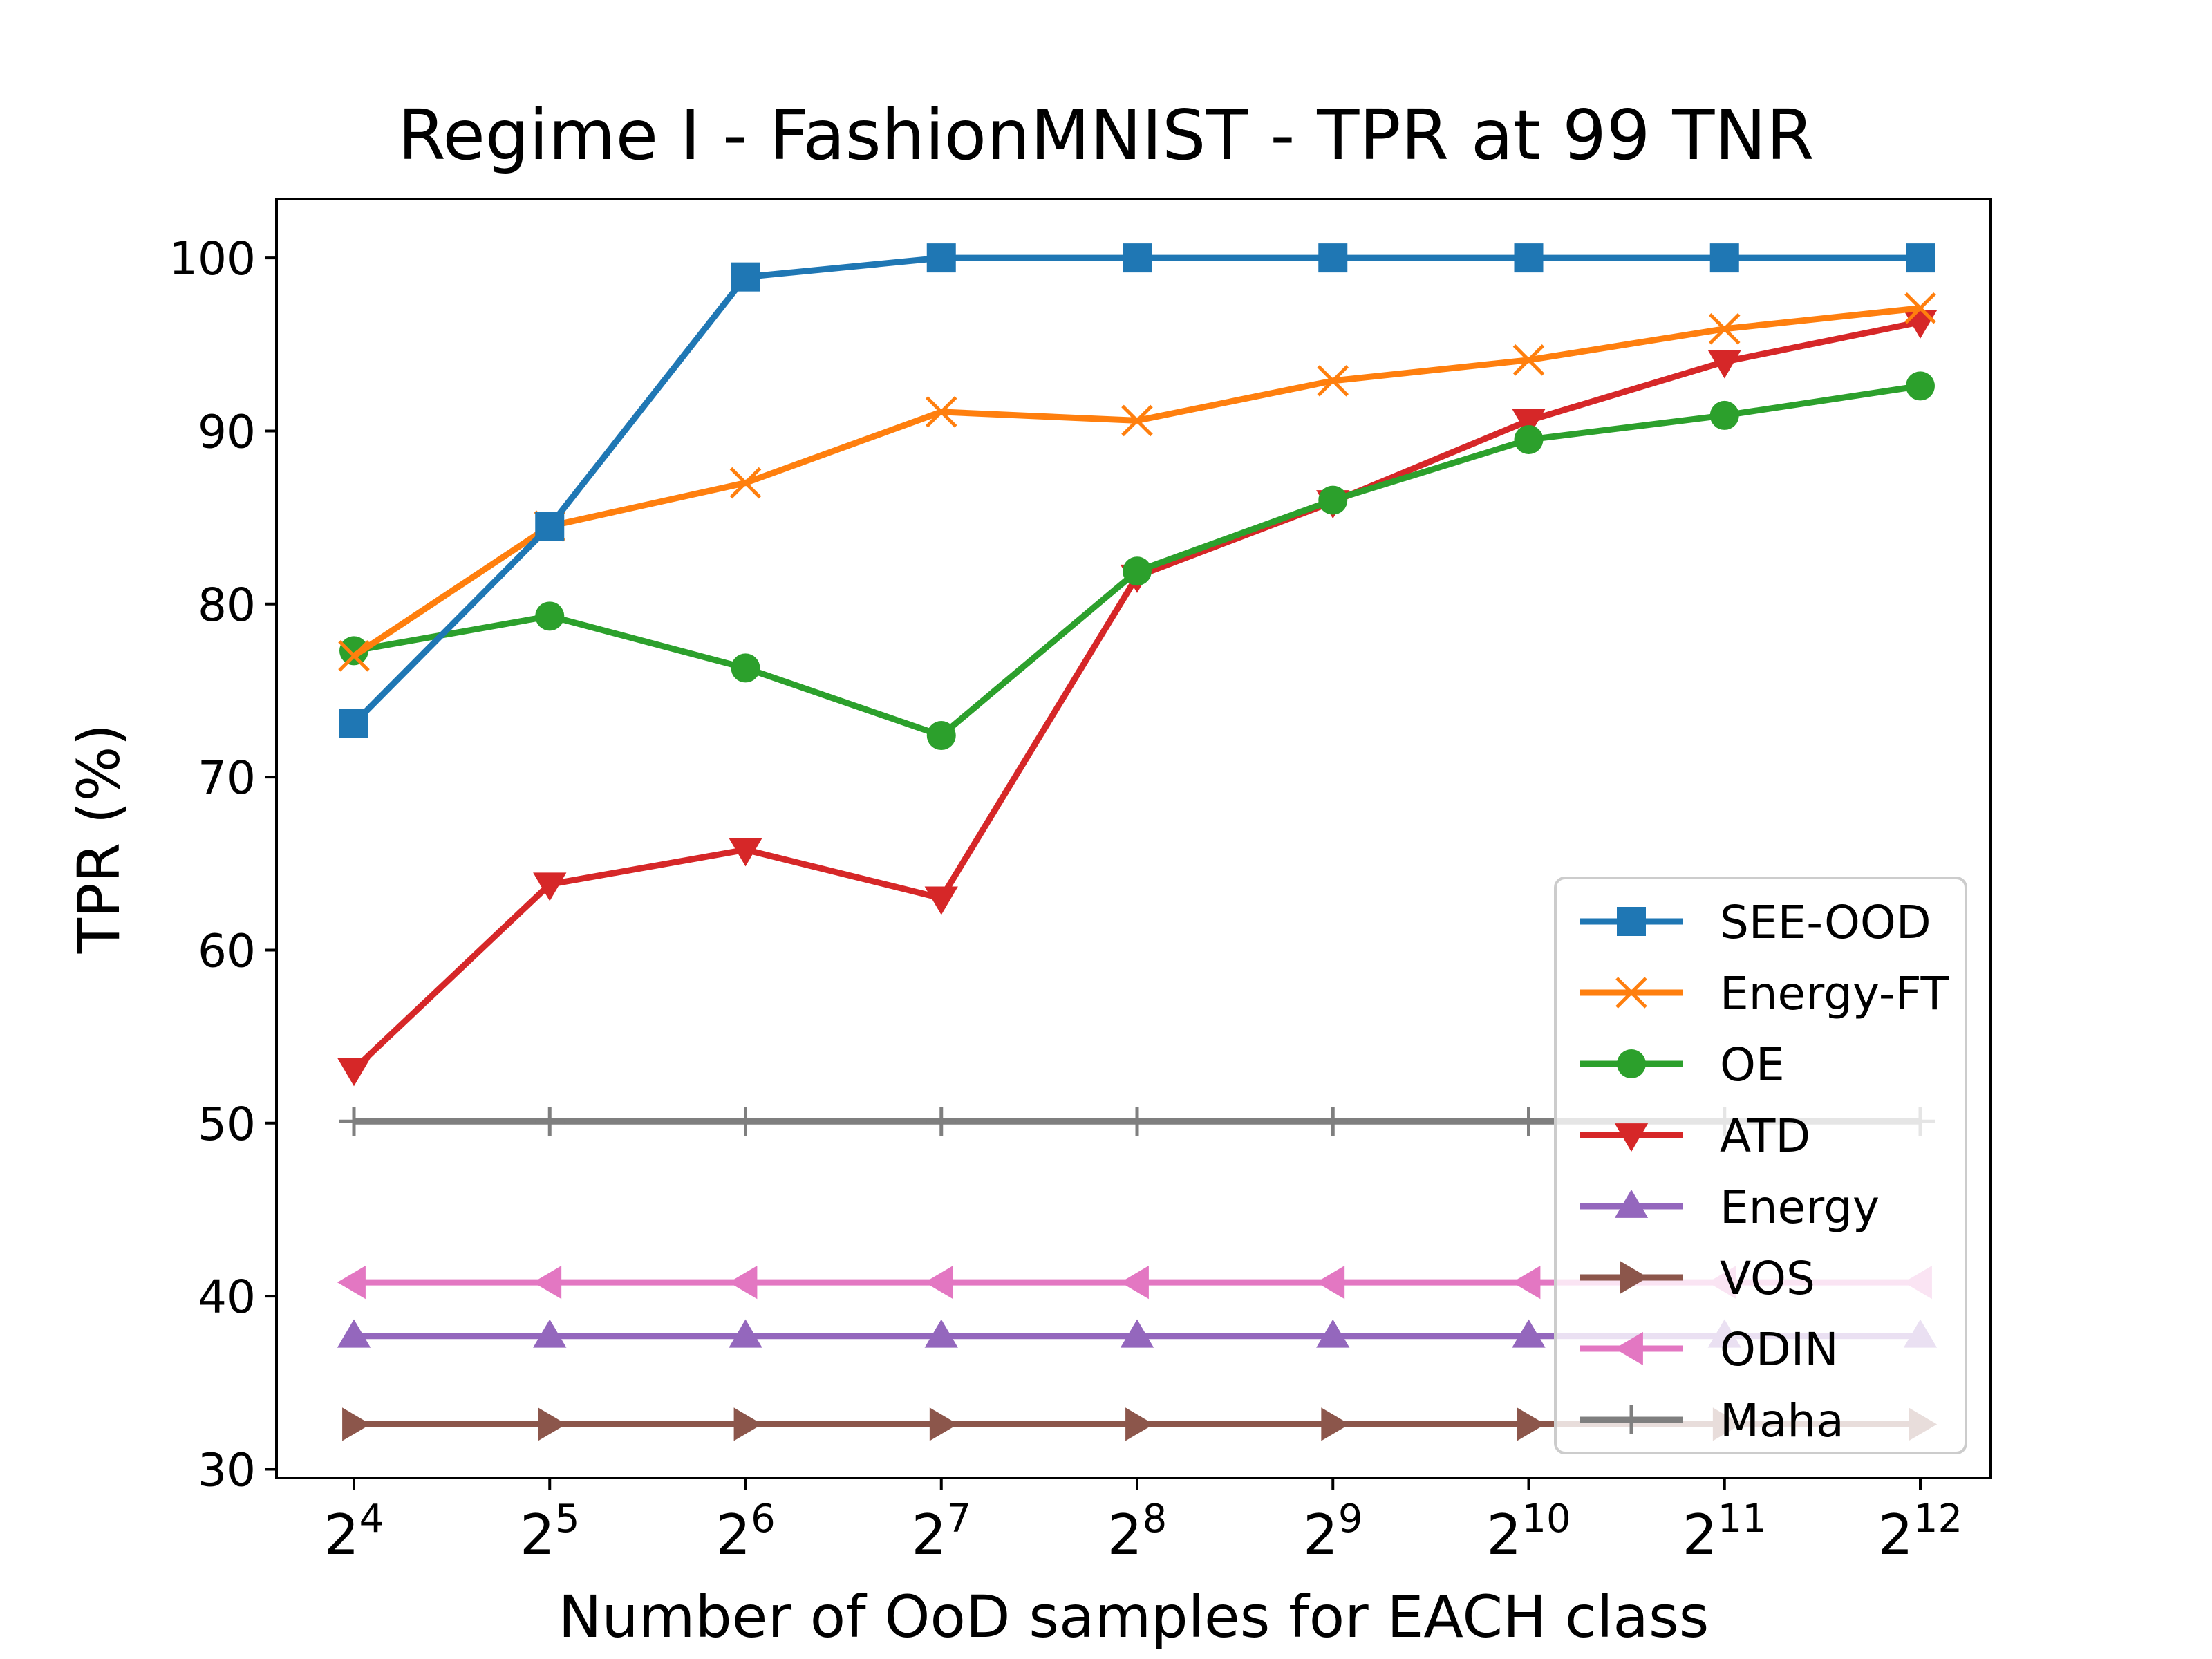 The width and height of the screenshot is (2212, 1659). I want to click on y-tick-label: 50, so click(227, 1124).